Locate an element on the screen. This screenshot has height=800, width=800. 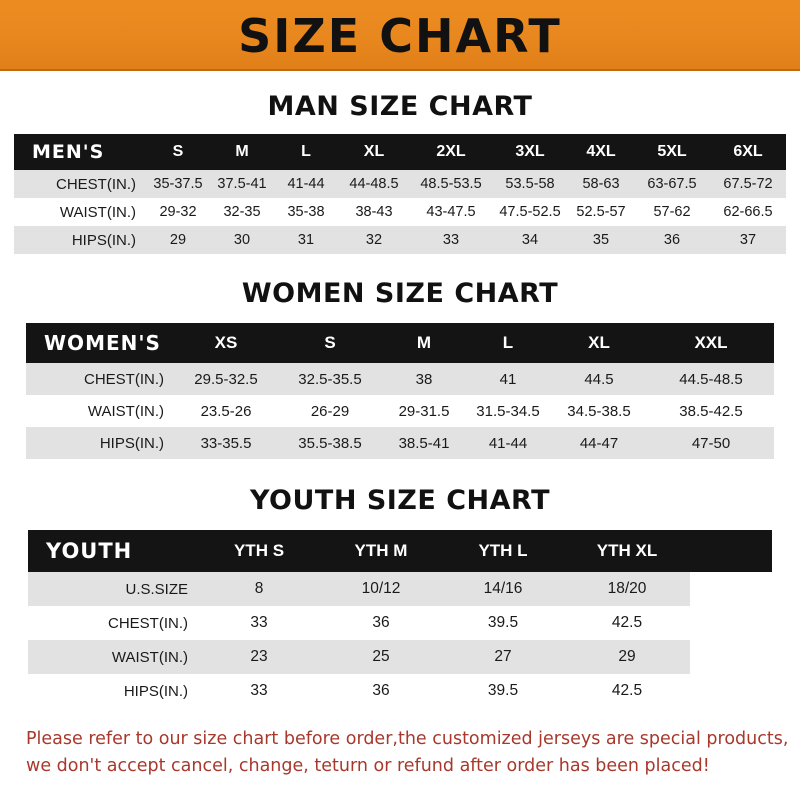
women-header-label: WOMEN'S is located at coordinates (102, 343).